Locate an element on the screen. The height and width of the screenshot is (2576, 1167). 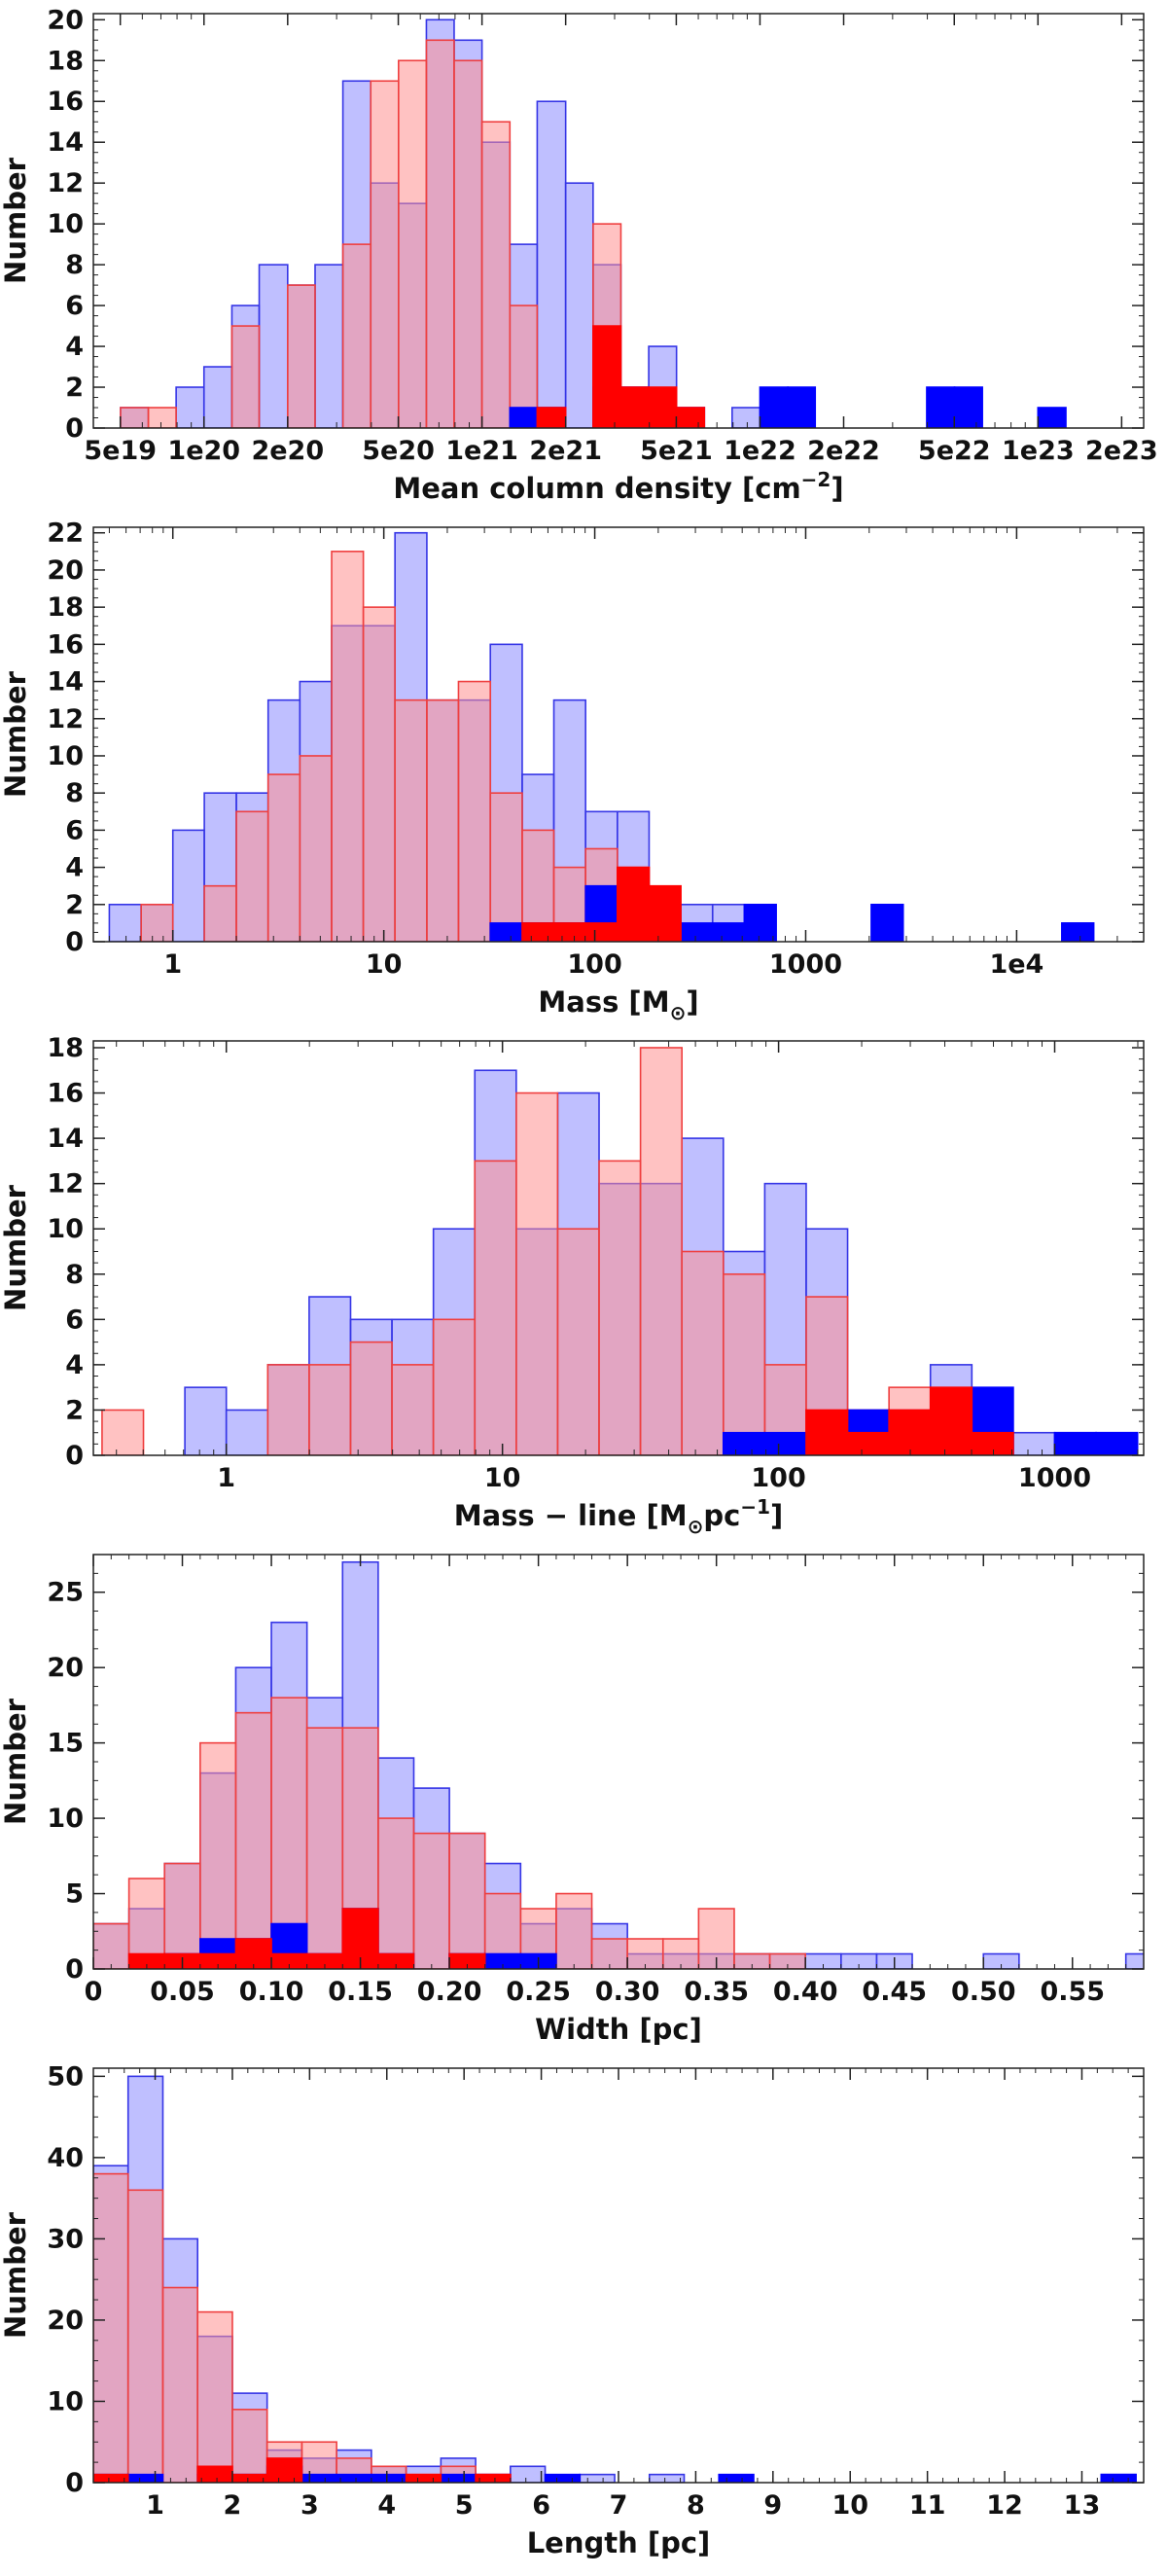
x-tick-label: 3 is located at coordinates (310, 2505).